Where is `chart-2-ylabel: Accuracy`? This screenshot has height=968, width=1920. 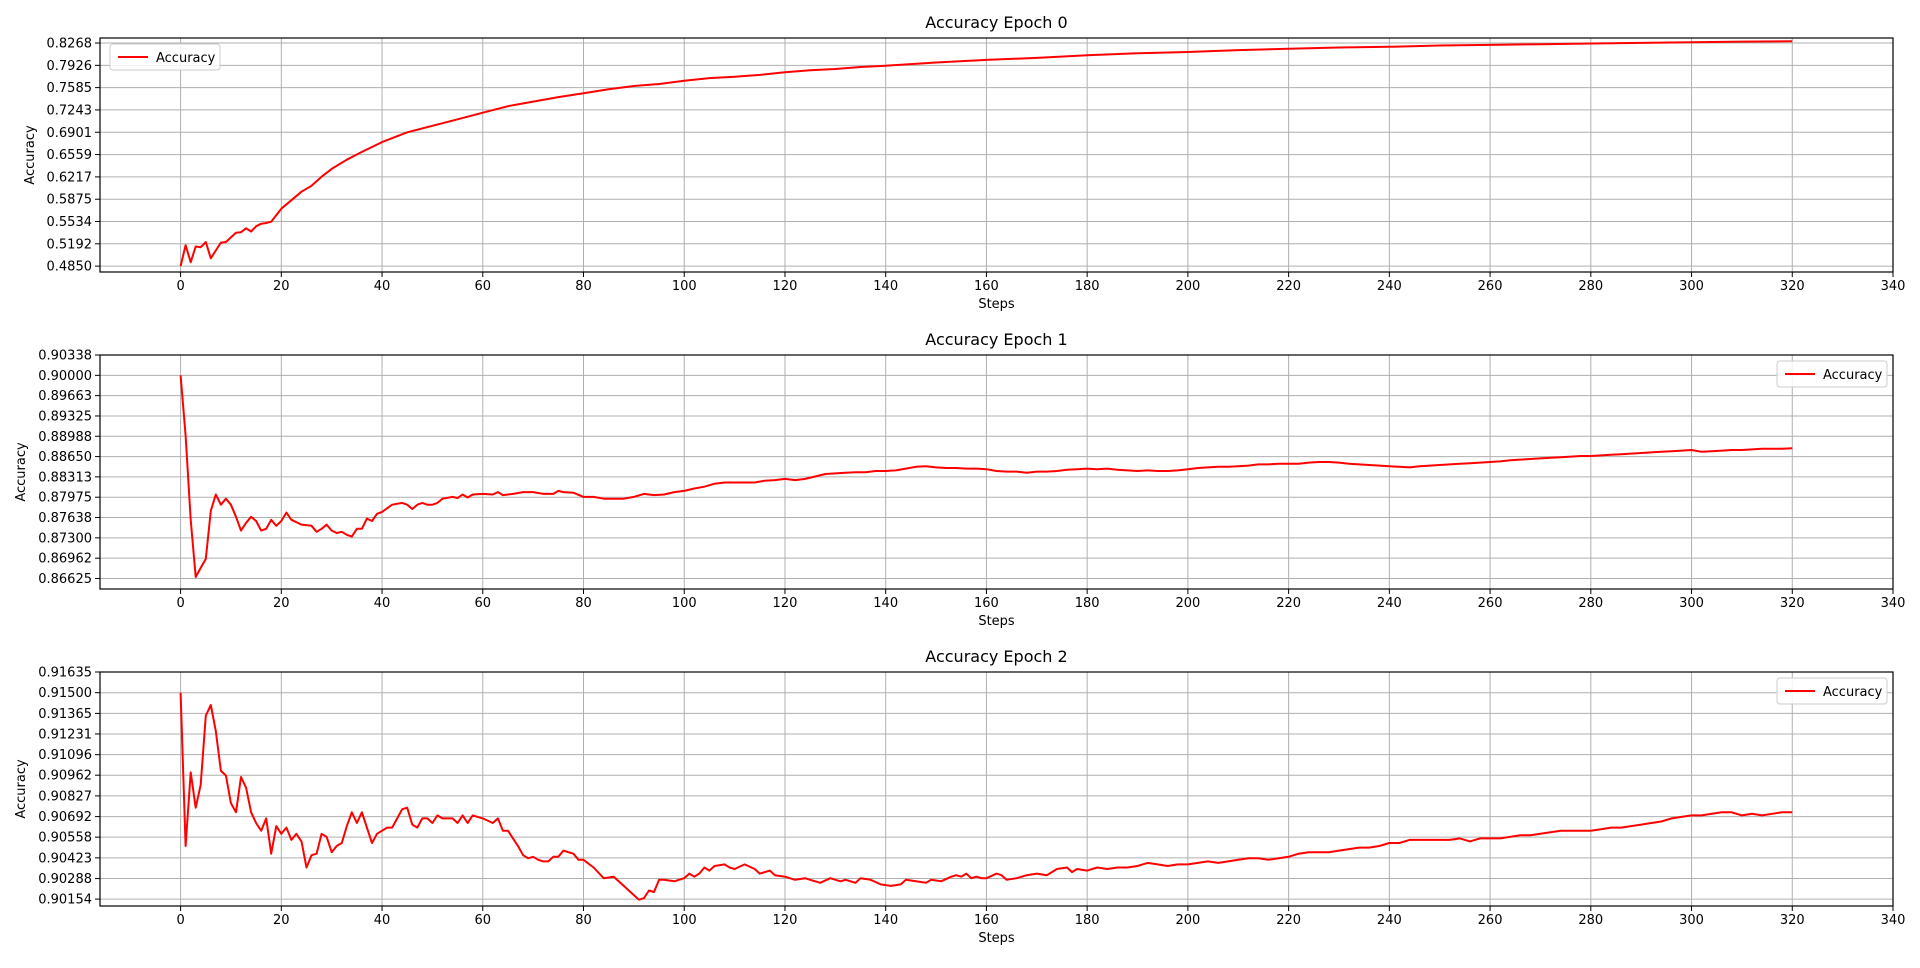
chart-2-ylabel: Accuracy is located at coordinates (21, 789).